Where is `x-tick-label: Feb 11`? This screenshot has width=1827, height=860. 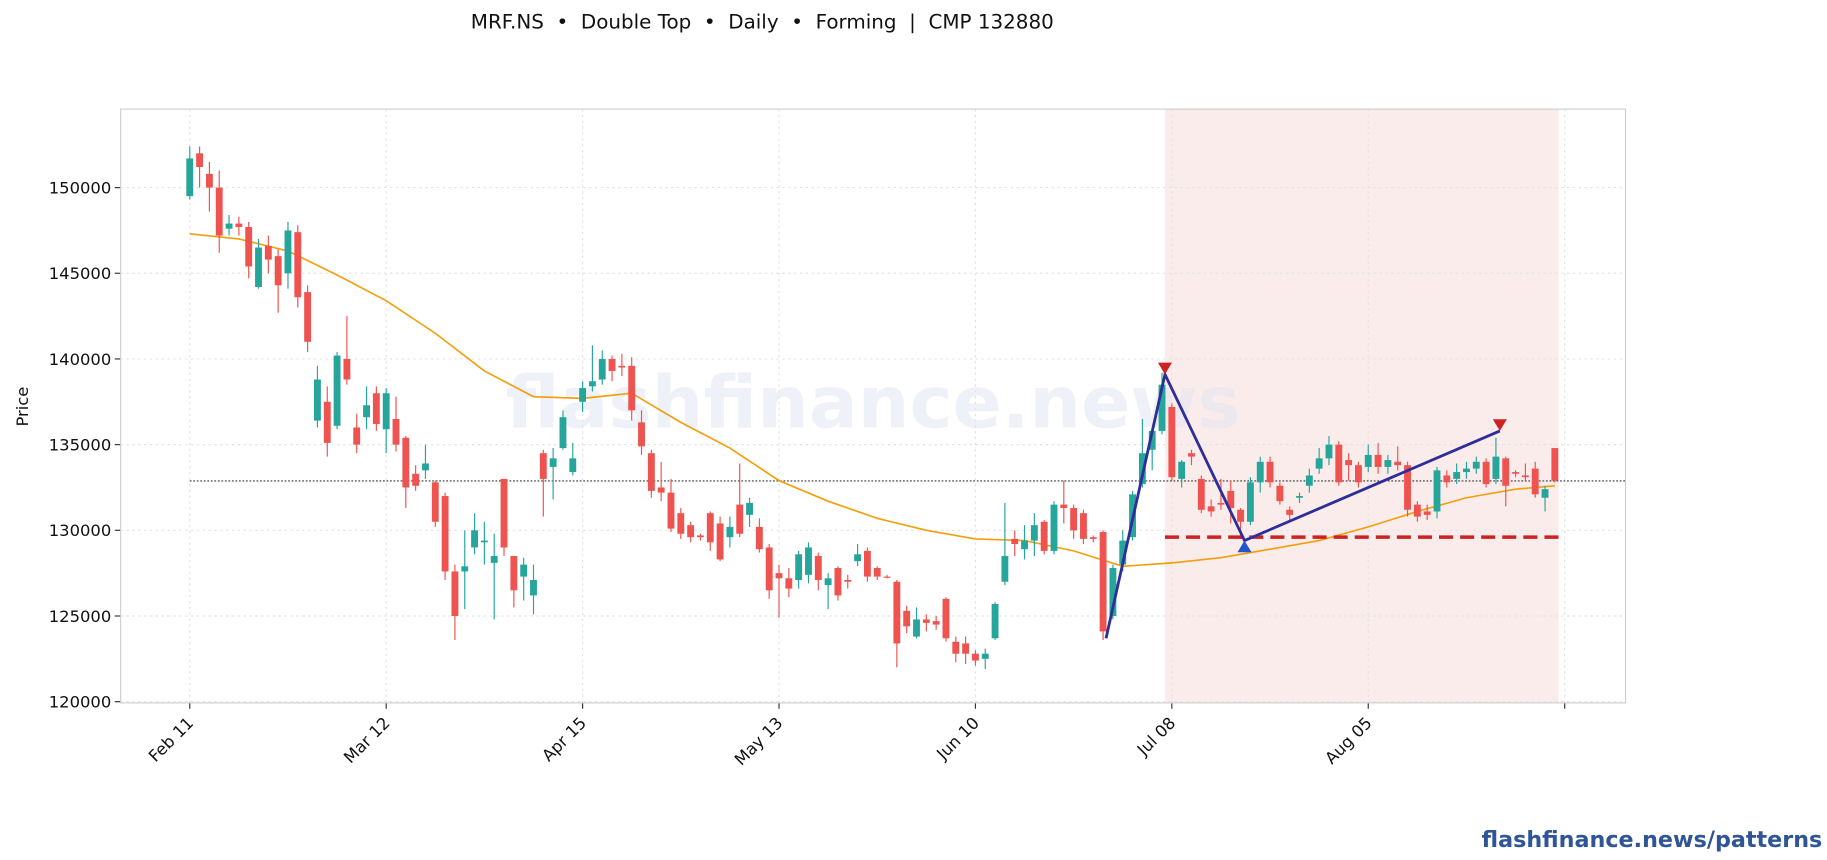
x-tick-label: Feb 11 is located at coordinates (171, 739).